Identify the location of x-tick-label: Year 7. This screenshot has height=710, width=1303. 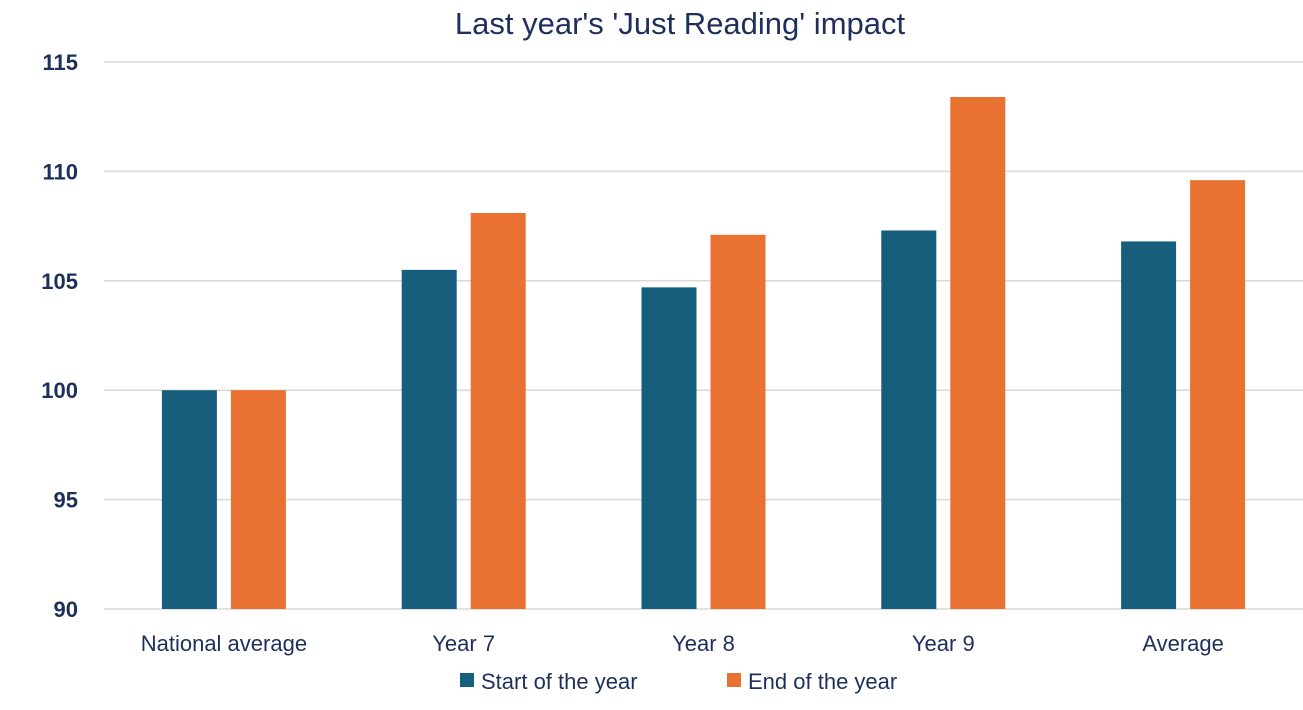
(463, 643).